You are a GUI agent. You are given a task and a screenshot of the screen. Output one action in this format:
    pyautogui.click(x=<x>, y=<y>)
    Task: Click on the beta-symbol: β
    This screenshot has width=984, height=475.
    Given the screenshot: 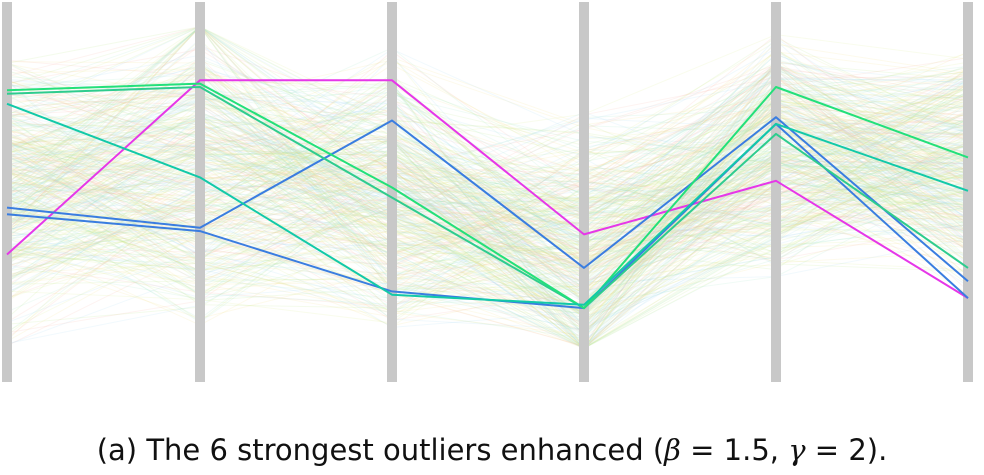 What is the action you would take?
    pyautogui.click(x=672, y=450)
    